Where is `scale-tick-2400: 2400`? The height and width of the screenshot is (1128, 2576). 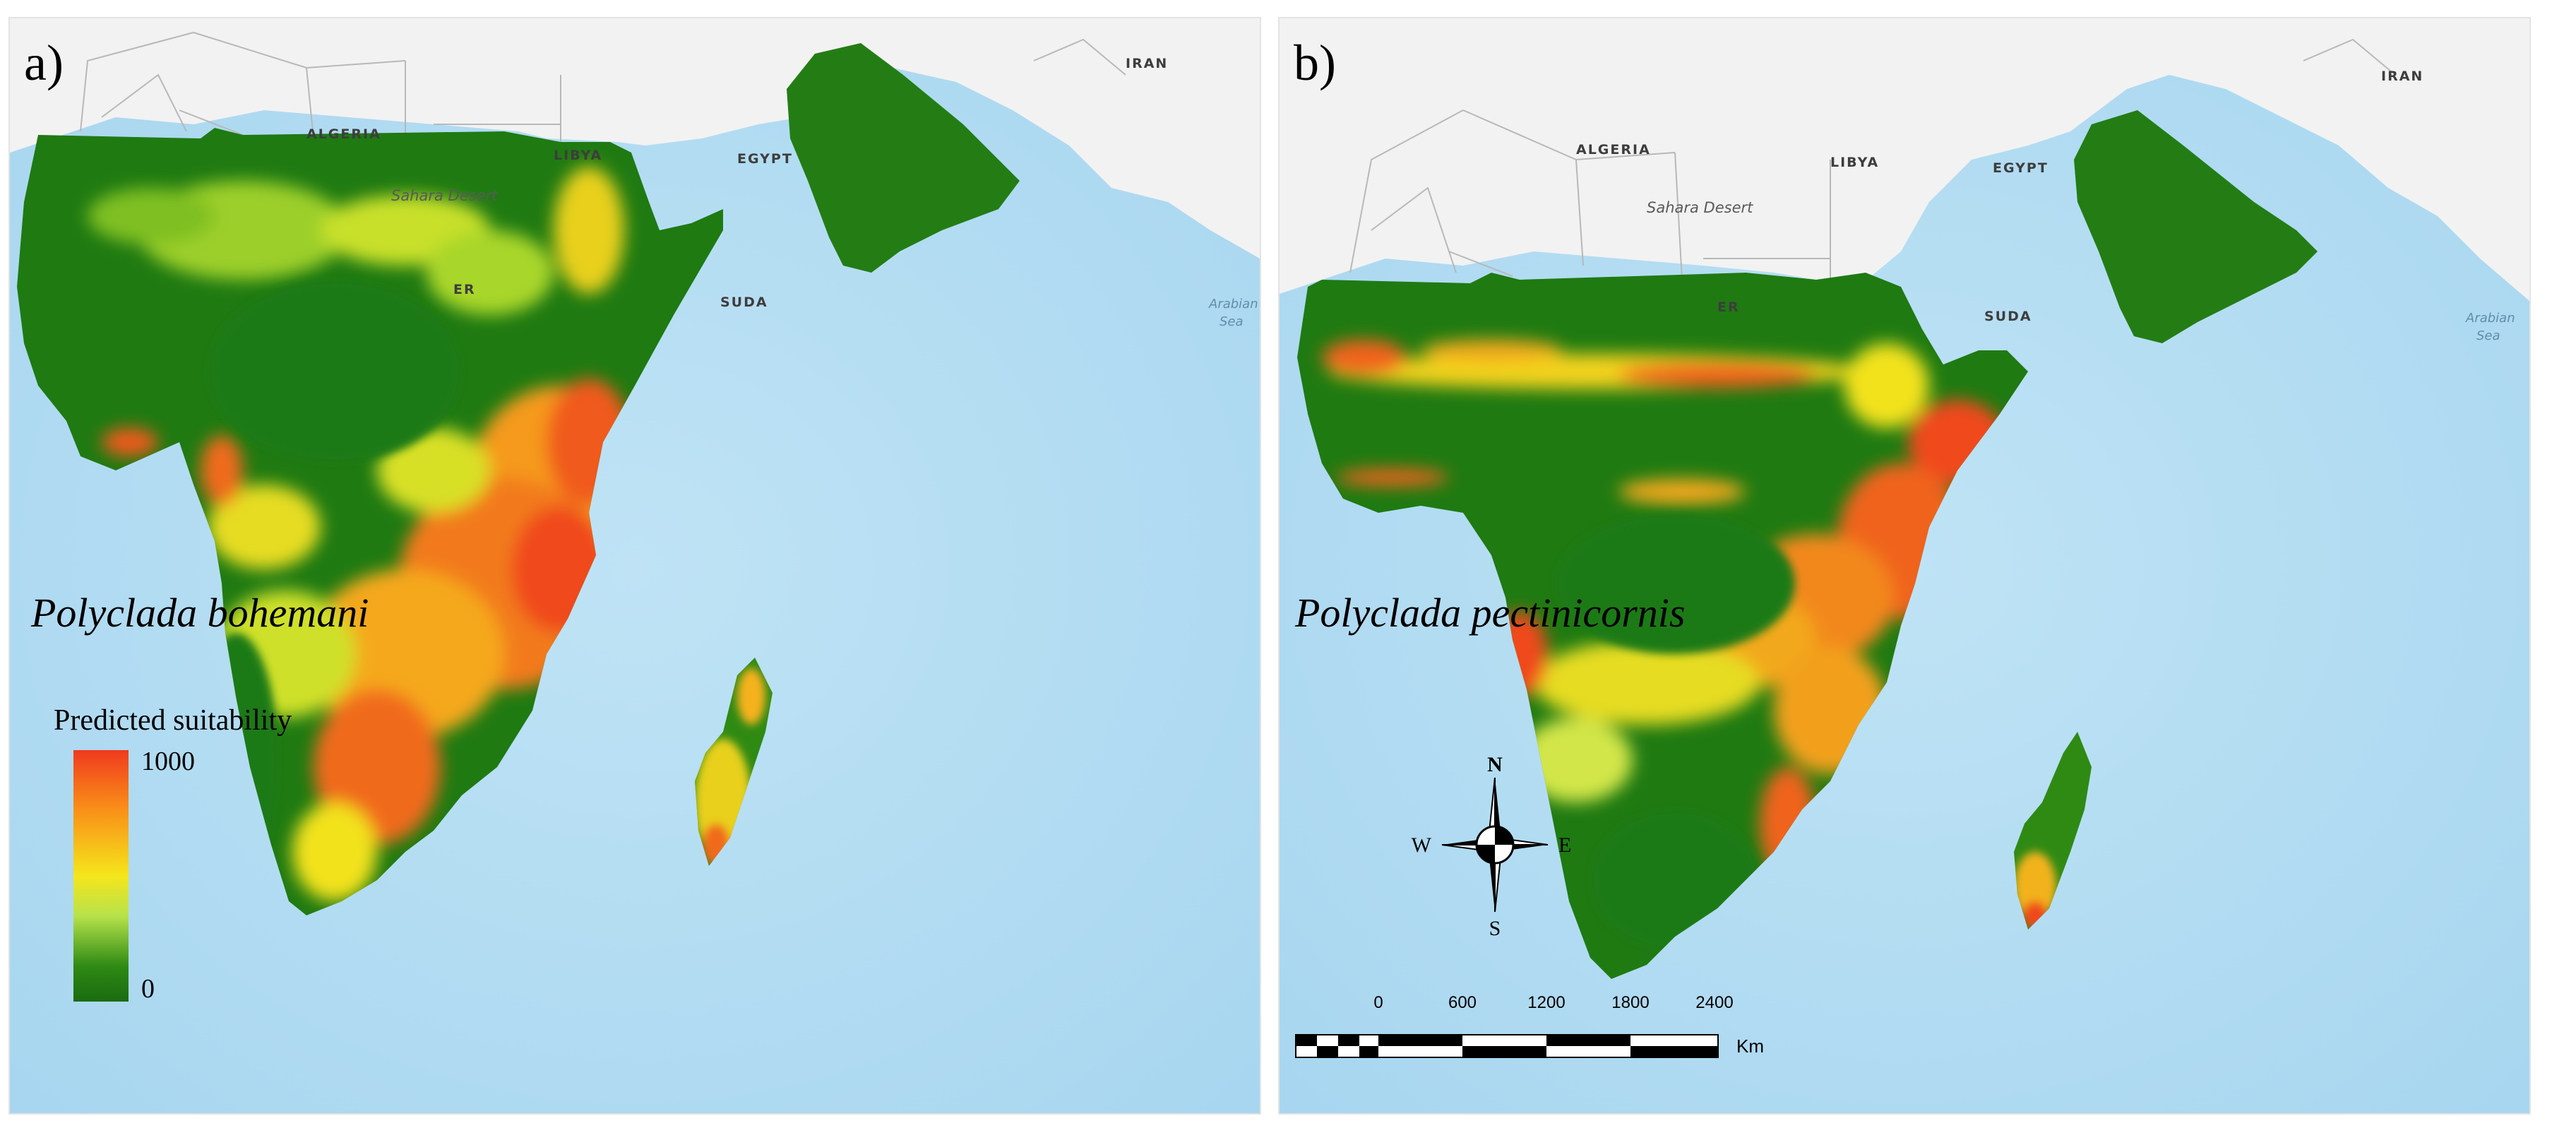 scale-tick-2400: 2400 is located at coordinates (1714, 1002).